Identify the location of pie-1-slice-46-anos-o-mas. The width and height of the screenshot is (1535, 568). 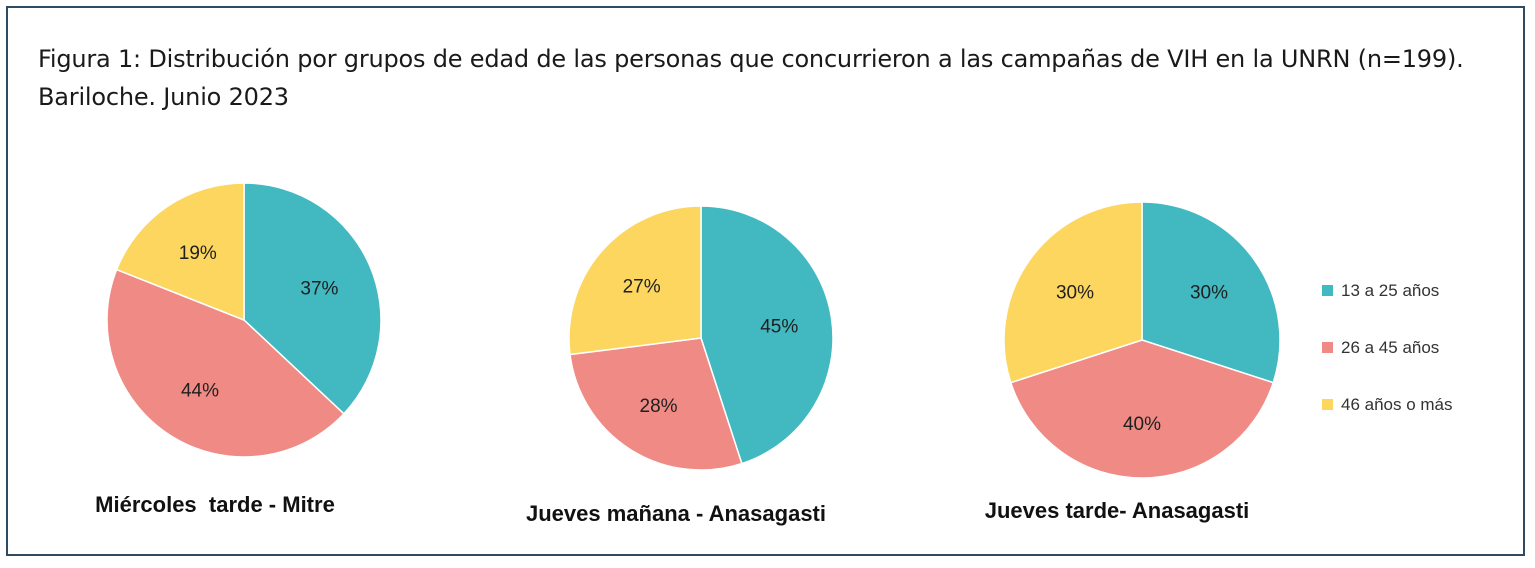
(180, 252).